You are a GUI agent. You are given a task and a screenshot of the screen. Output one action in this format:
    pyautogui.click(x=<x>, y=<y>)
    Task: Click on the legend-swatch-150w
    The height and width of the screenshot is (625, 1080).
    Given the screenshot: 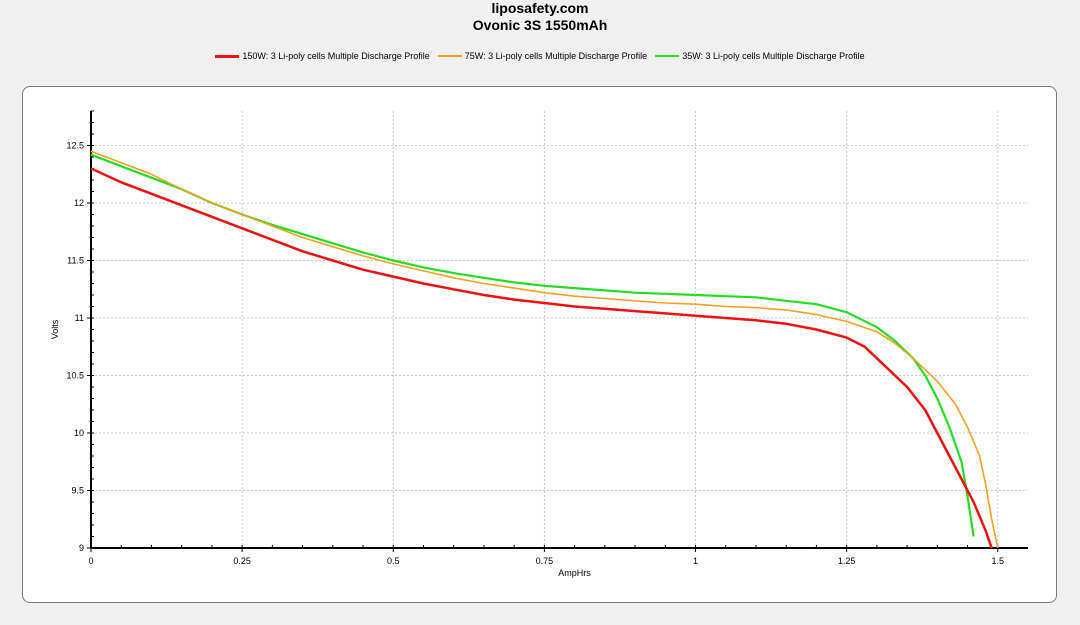 What is the action you would take?
    pyautogui.click(x=227, y=56)
    